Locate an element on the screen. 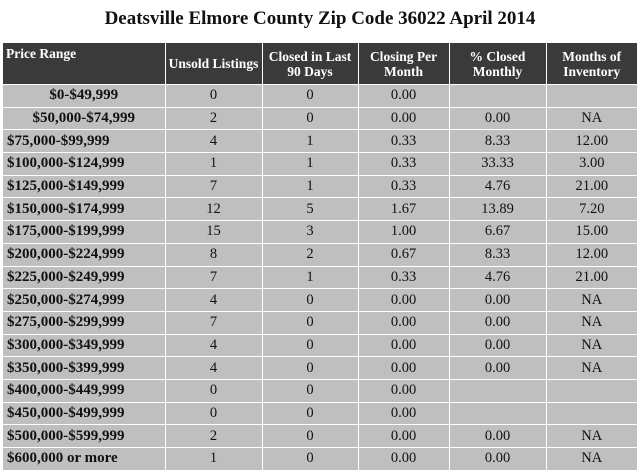 The height and width of the screenshot is (470, 640). header-cell: Unsold Listings is located at coordinates (213, 64).